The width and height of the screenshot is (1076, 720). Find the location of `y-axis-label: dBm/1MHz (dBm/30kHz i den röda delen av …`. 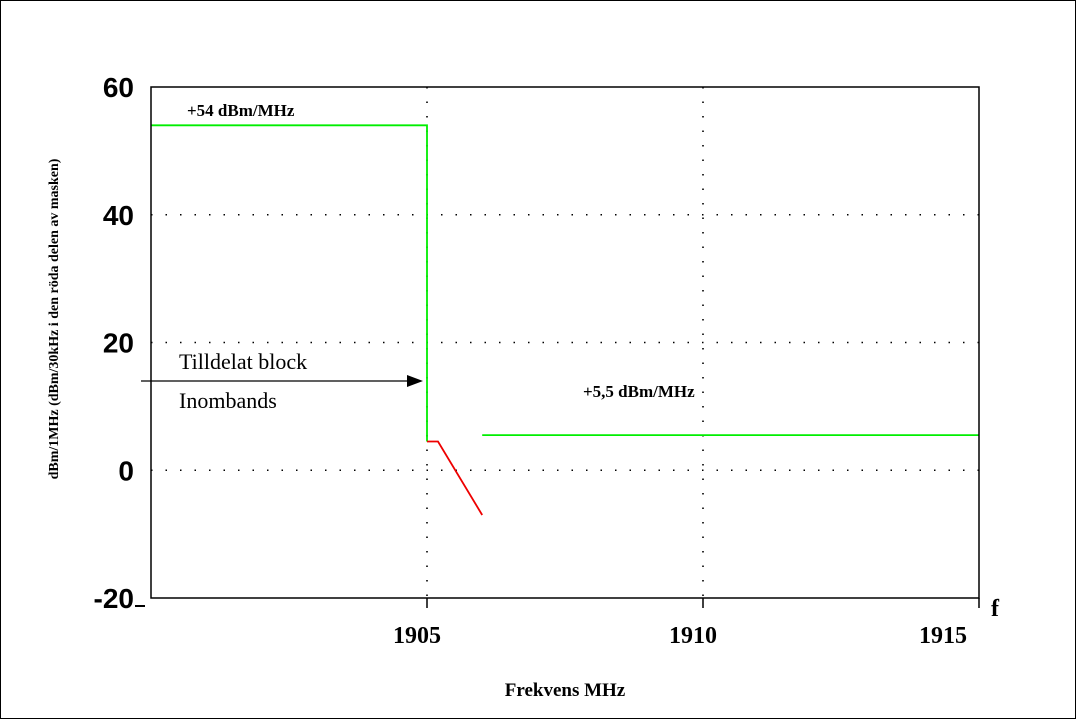

y-axis-label: dBm/1MHz (dBm/30kHz i den röda delen av … is located at coordinates (54, 318).